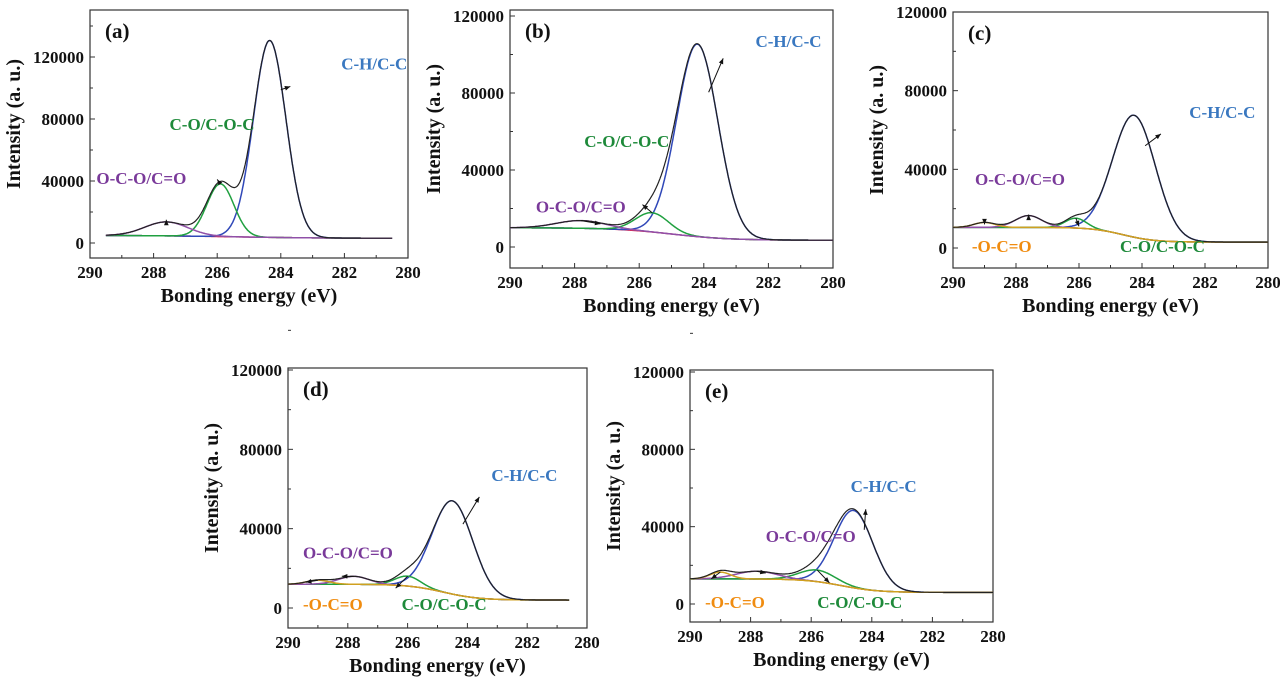 Image resolution: width=1280 pixels, height=679 pixels. What do you see at coordinates (538, 31) in the screenshot?
I see `panel-label: (b)` at bounding box center [538, 31].